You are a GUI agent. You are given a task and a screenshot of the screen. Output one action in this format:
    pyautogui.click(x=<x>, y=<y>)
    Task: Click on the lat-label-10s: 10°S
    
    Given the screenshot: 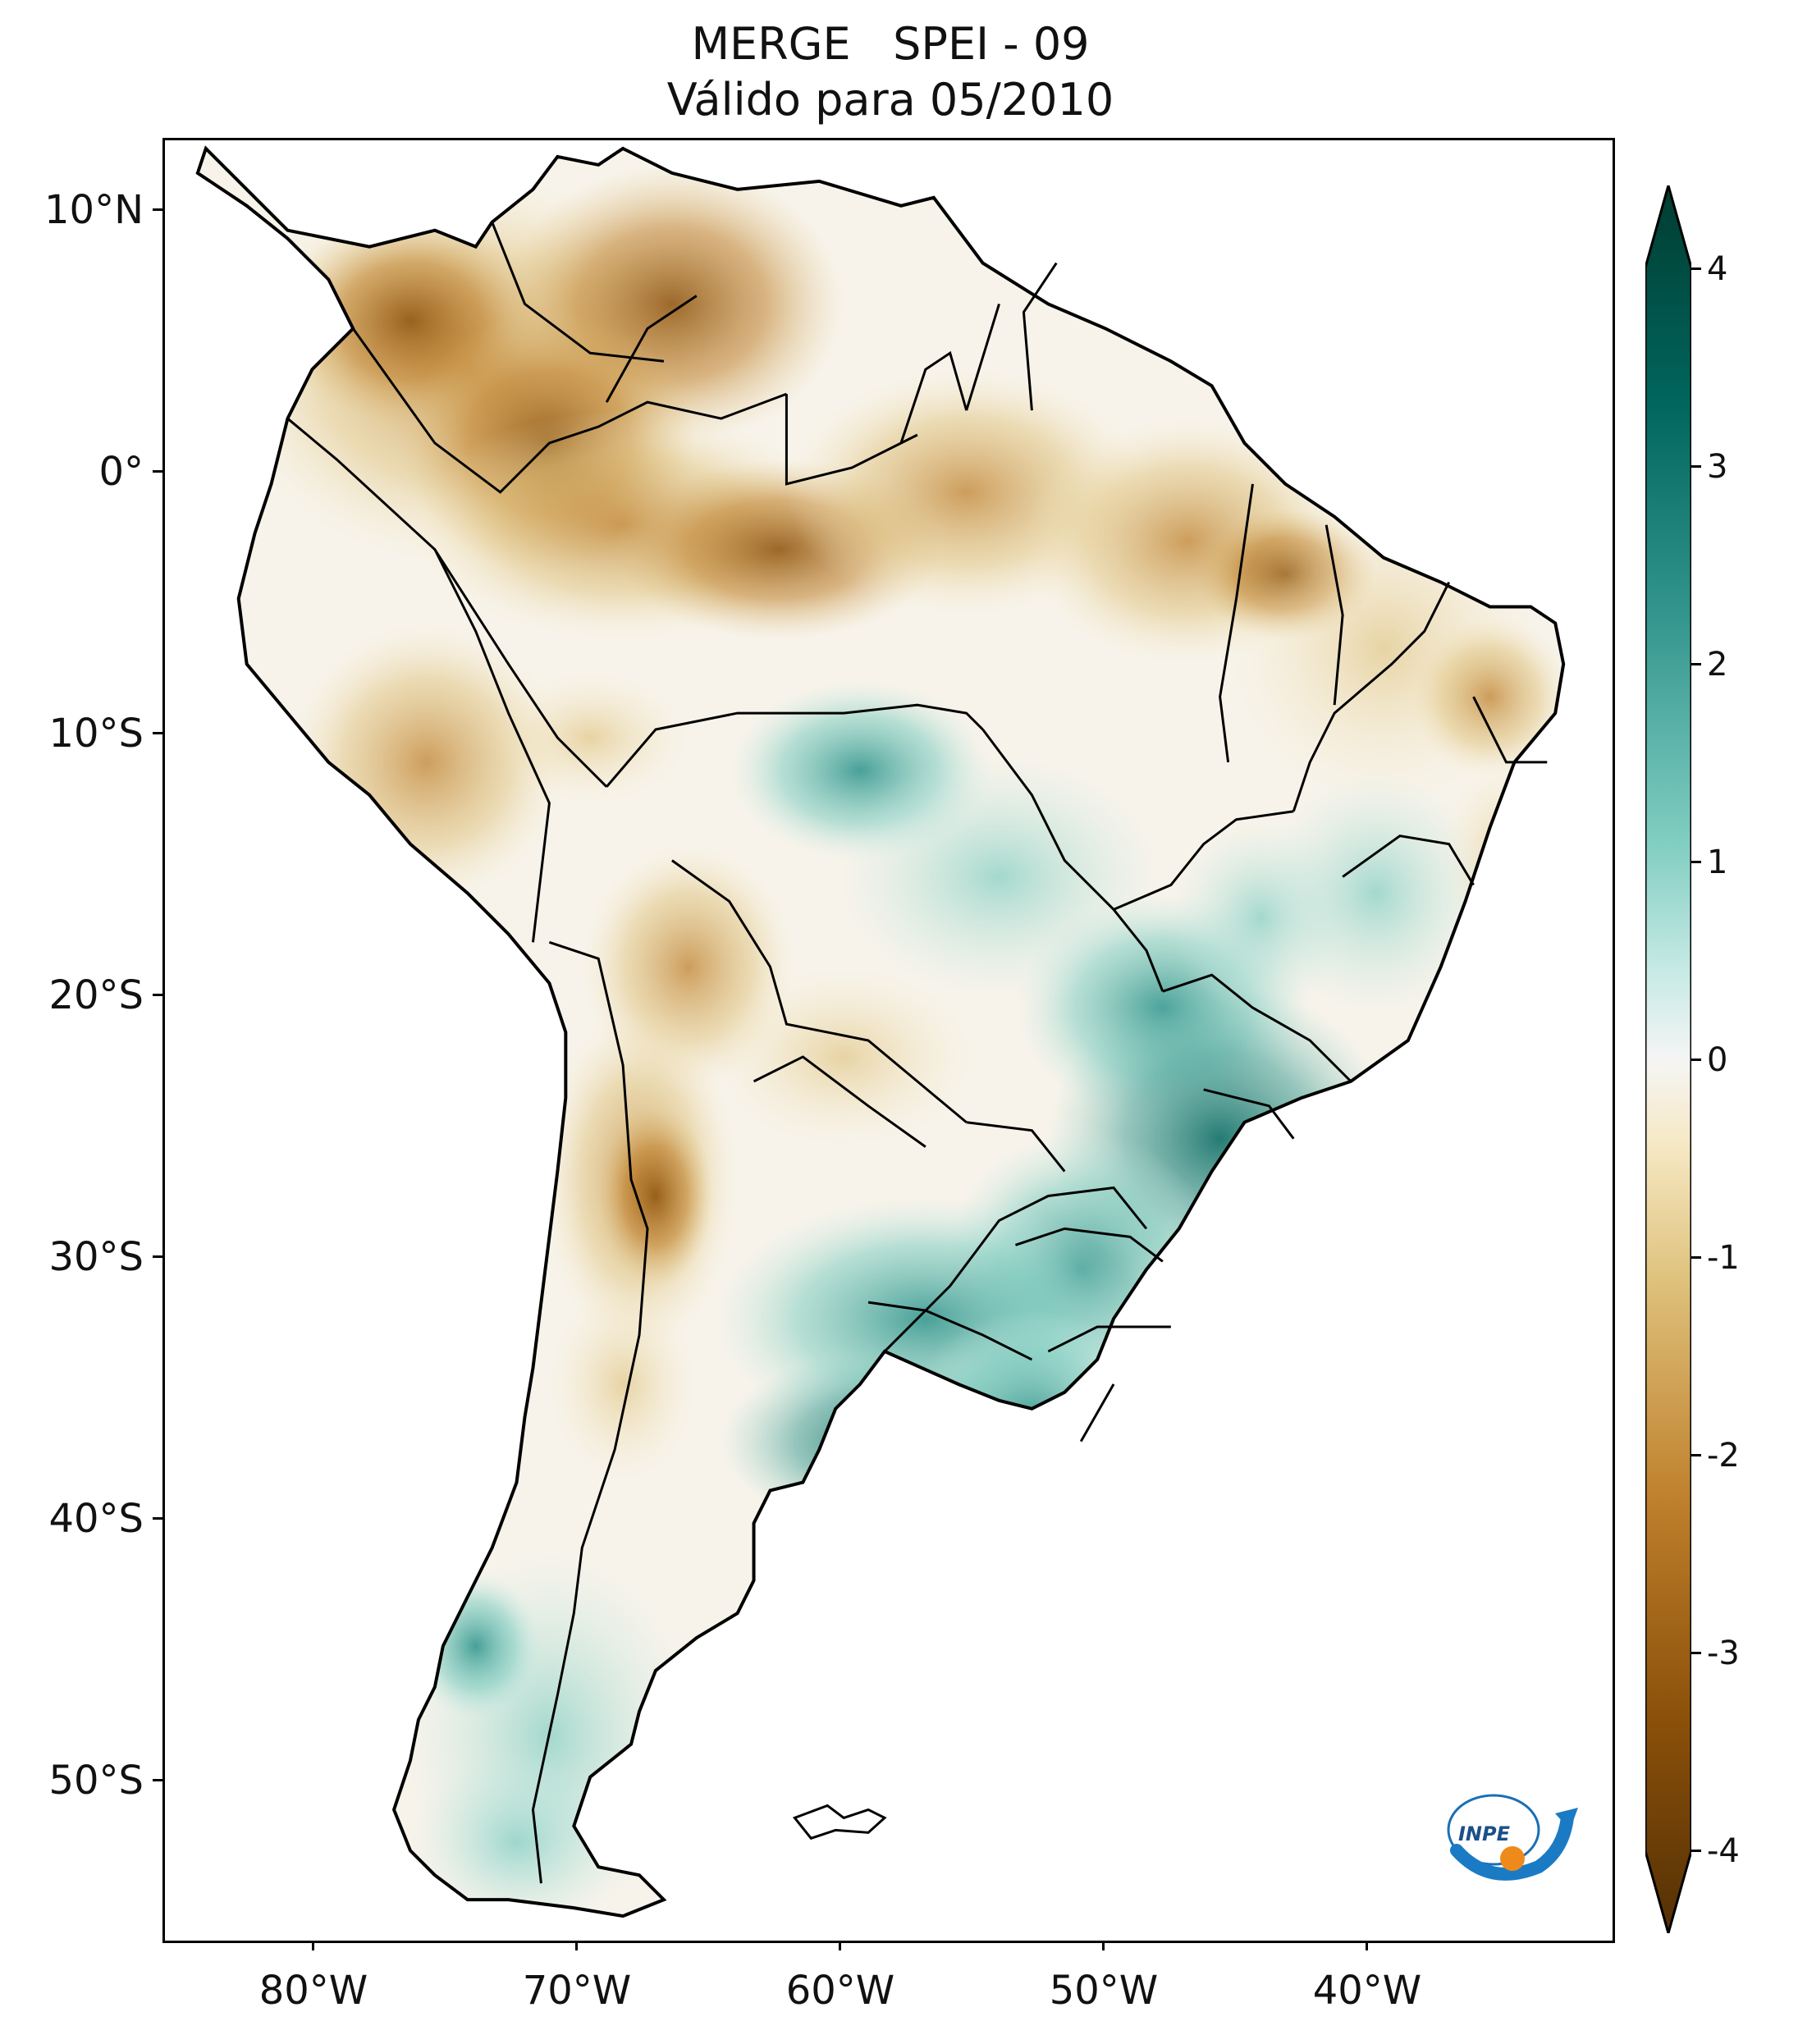 What is the action you would take?
    pyautogui.click(x=96, y=734)
    